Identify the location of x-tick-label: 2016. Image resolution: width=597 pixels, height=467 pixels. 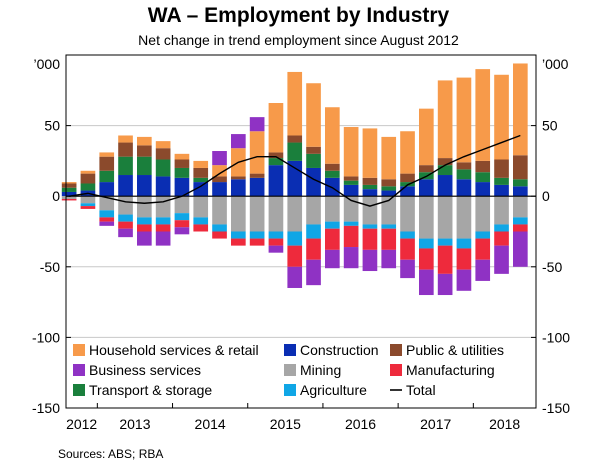
(360, 424).